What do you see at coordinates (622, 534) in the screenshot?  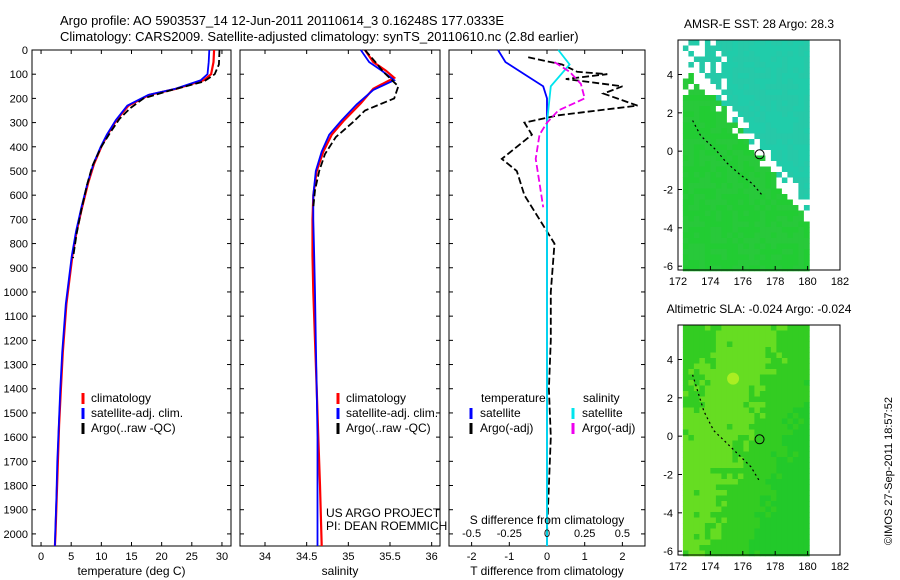 I see `top-tick-label: 0.5` at bounding box center [622, 534].